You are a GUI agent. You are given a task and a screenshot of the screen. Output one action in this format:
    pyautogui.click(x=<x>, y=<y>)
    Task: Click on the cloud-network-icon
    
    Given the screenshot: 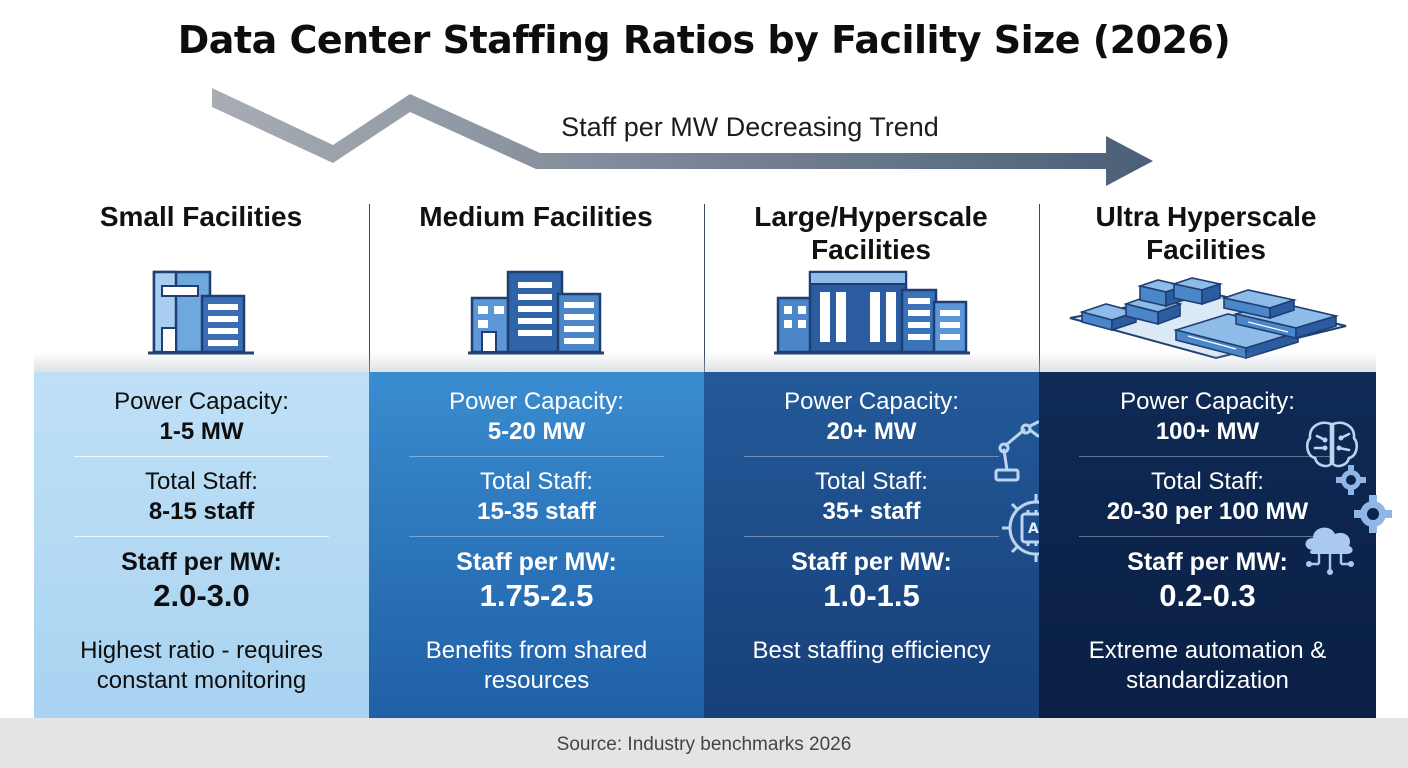 What is the action you would take?
    pyautogui.click(x=1329, y=551)
    